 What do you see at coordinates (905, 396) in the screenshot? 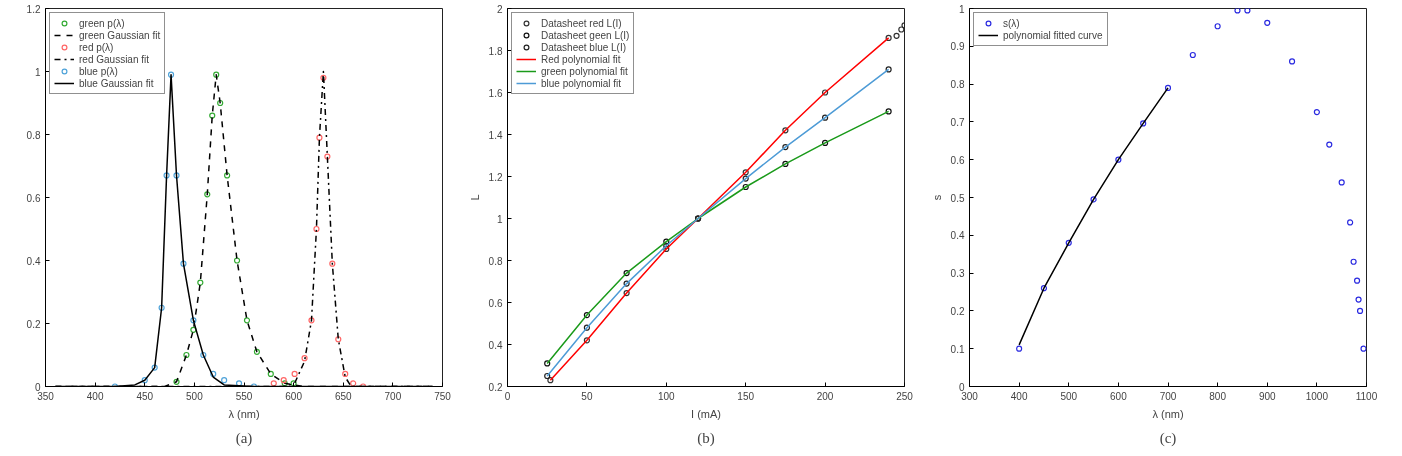
I see `x-tick-label: 250` at bounding box center [905, 396].